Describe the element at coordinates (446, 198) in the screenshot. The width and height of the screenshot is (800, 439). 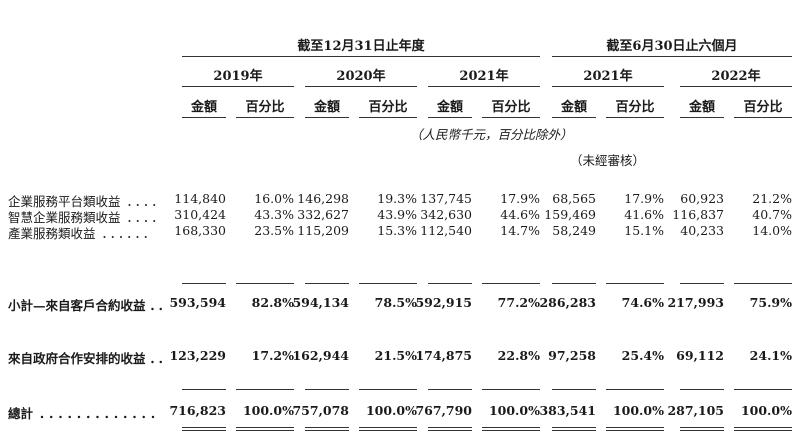
I see `amount-cell: 137,745` at that location.